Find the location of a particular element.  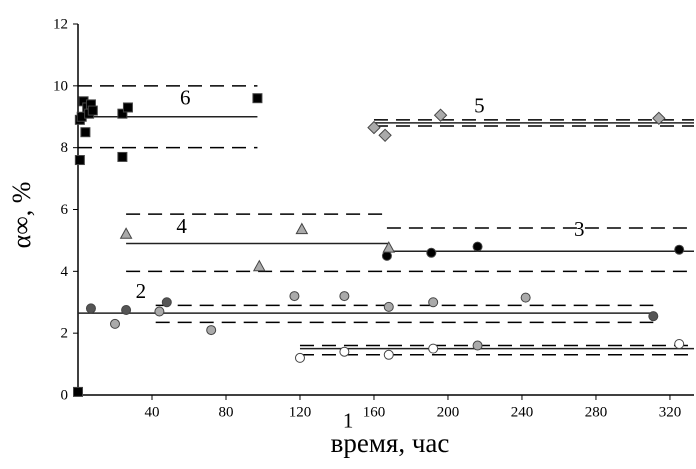

series-label: 2 is located at coordinates (141, 291).